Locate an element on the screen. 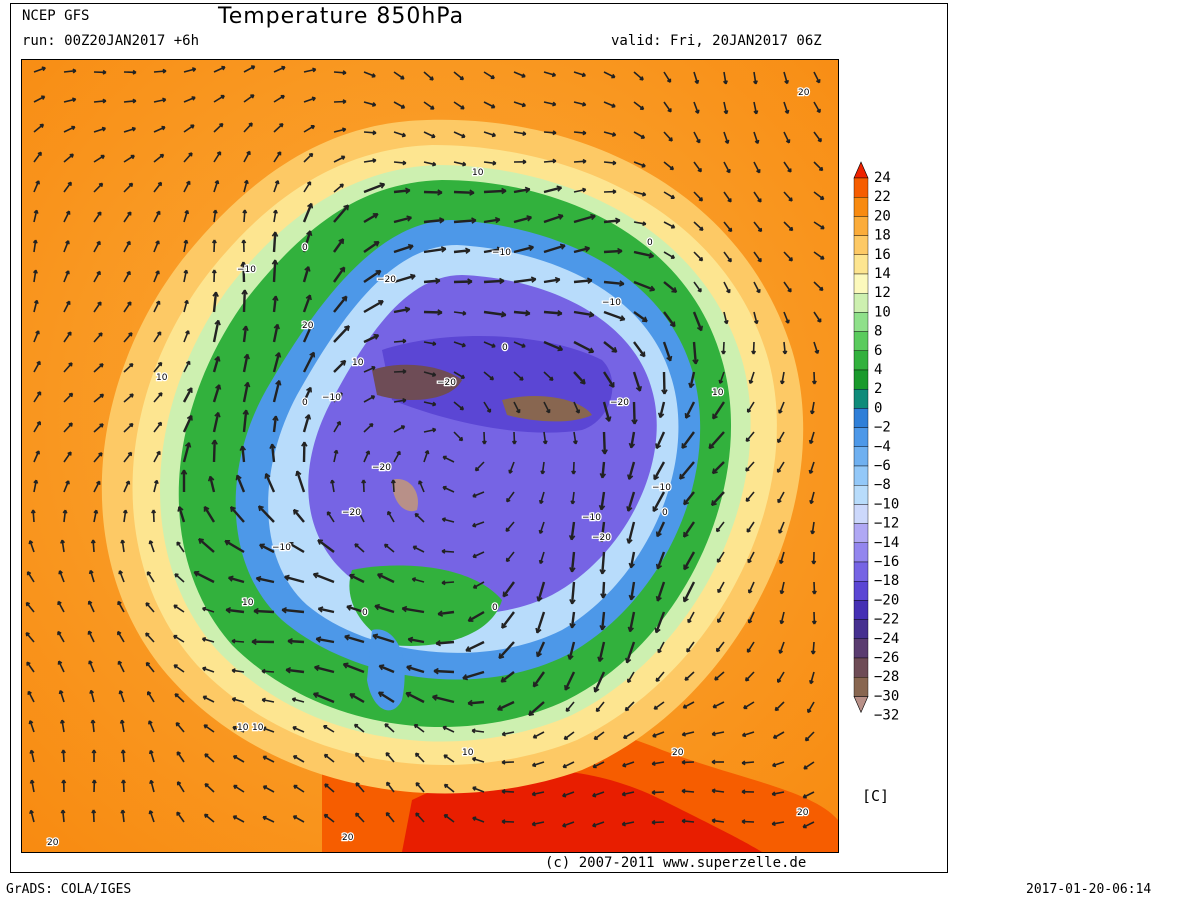 This screenshot has height=900, width=1200. blue-tongue is located at coordinates (386, 670).